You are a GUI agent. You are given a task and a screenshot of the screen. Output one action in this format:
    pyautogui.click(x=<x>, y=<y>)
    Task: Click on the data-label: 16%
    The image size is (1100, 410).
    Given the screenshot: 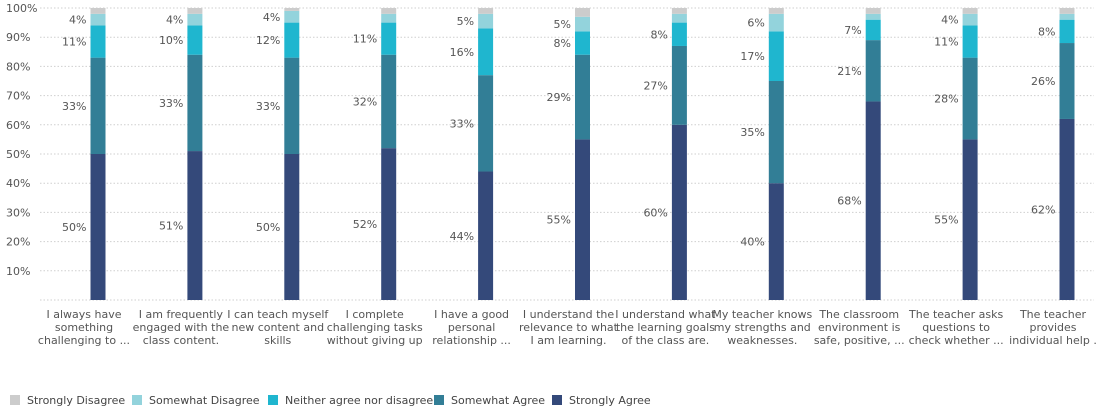 What is the action you would take?
    pyautogui.click(x=462, y=52)
    